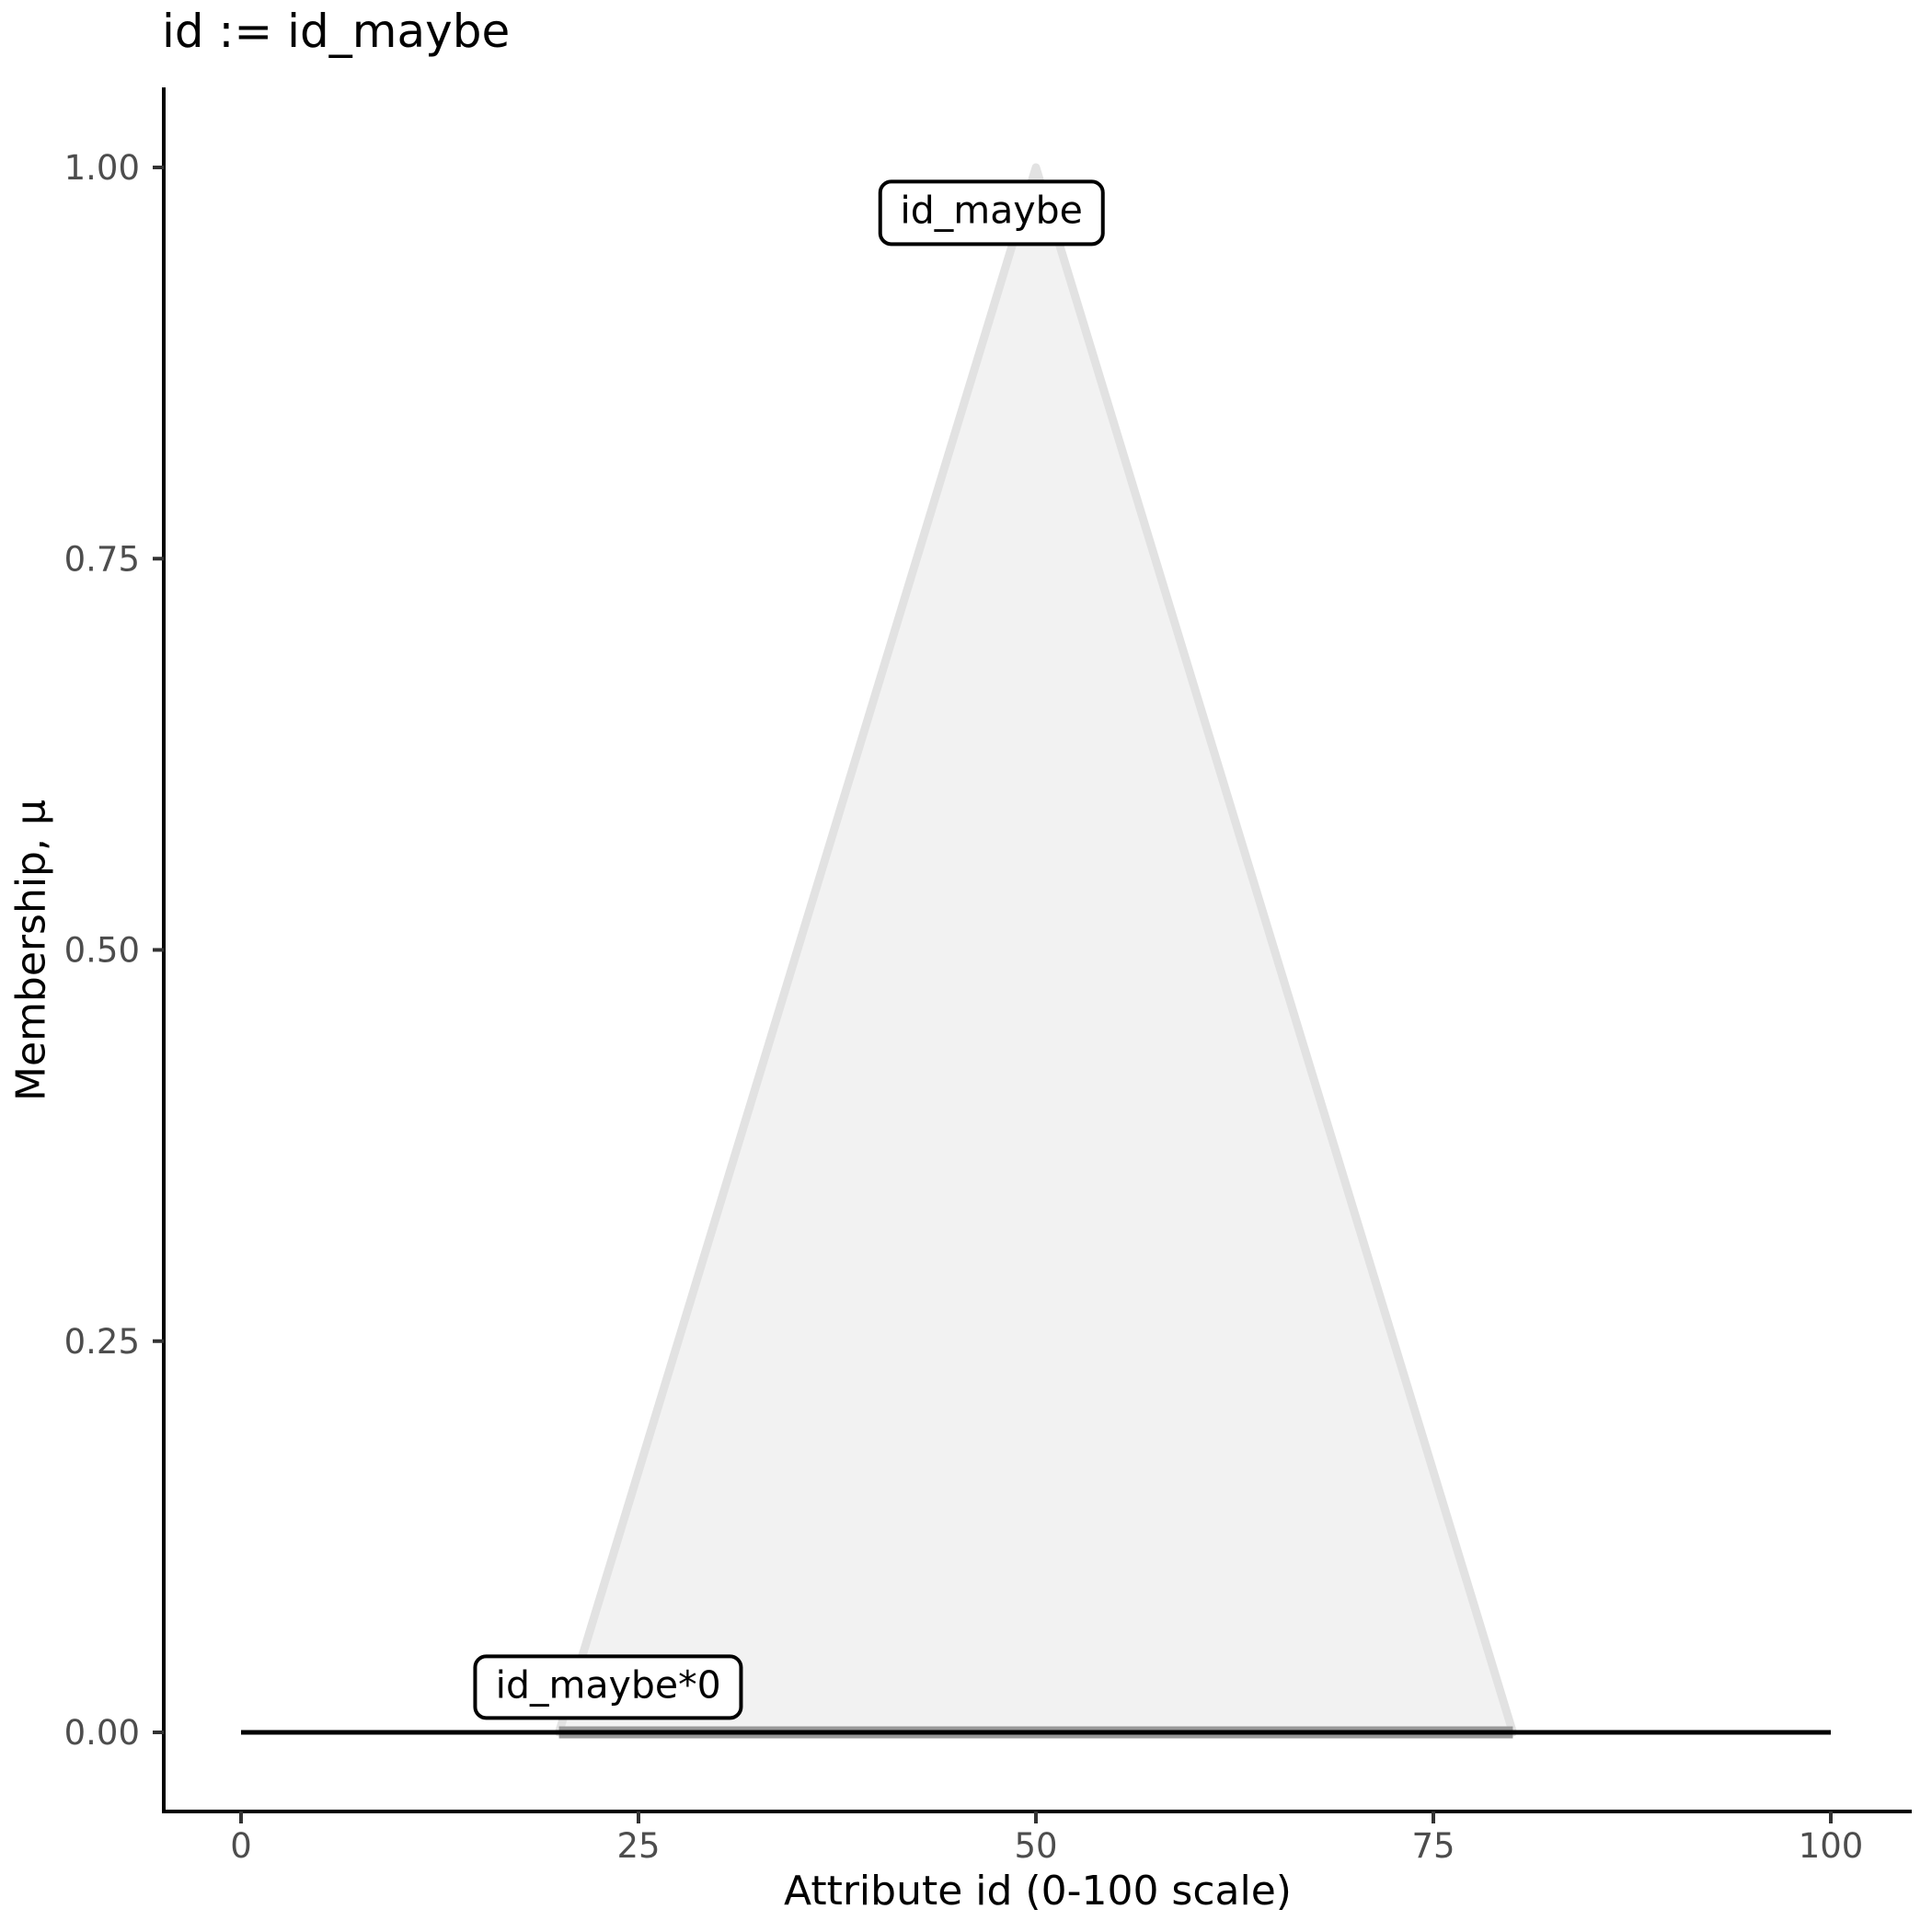 This screenshot has width=1932, height=1932. What do you see at coordinates (102, 1342) in the screenshot?
I see `y-axis-tick-label: 0.25` at bounding box center [102, 1342].